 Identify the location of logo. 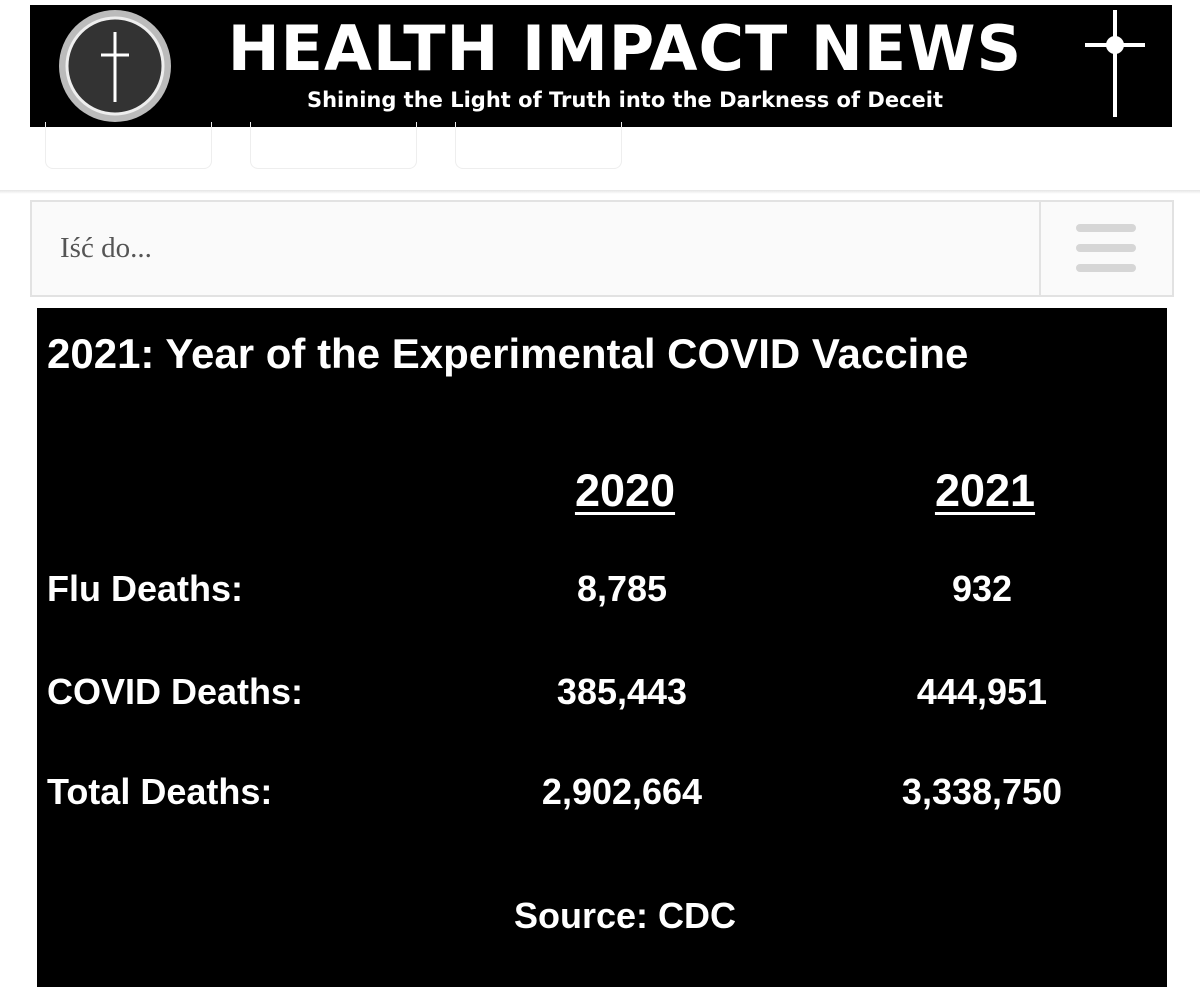
(115, 66).